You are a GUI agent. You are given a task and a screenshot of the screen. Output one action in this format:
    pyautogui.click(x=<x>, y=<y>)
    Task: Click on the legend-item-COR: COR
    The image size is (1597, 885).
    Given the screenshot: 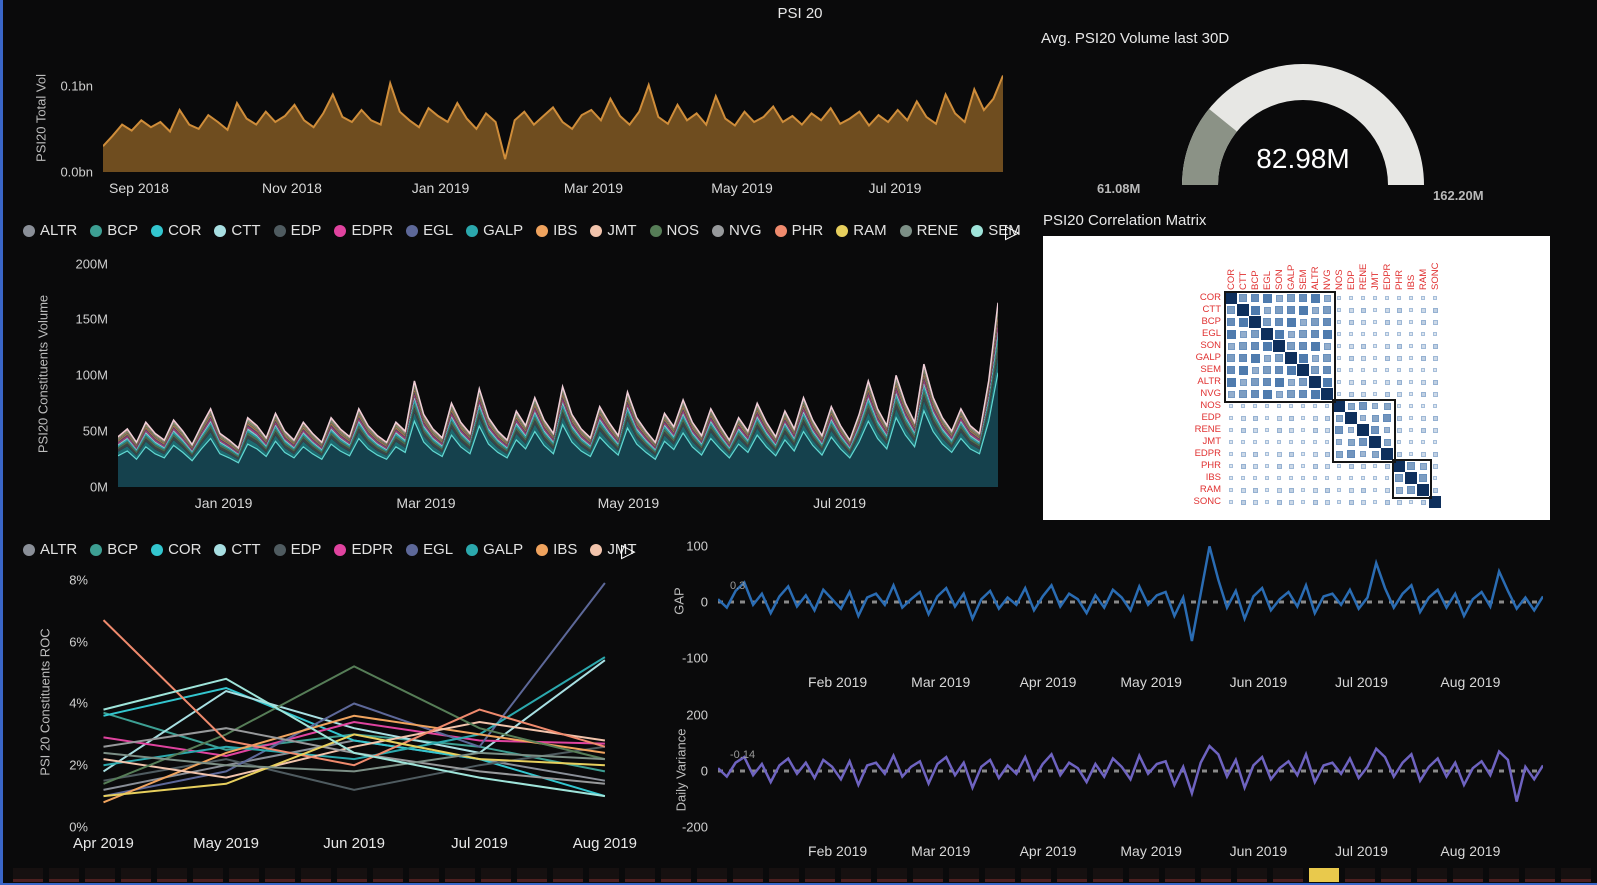 What is the action you would take?
    pyautogui.click(x=176, y=549)
    